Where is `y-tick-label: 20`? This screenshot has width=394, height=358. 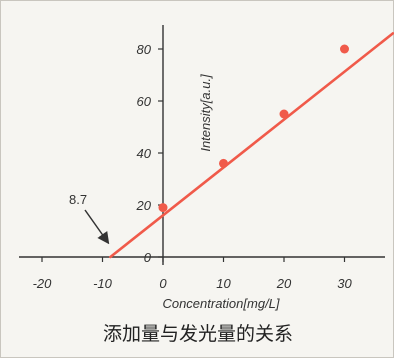
y-tick-label: 20 is located at coordinates (144, 205).